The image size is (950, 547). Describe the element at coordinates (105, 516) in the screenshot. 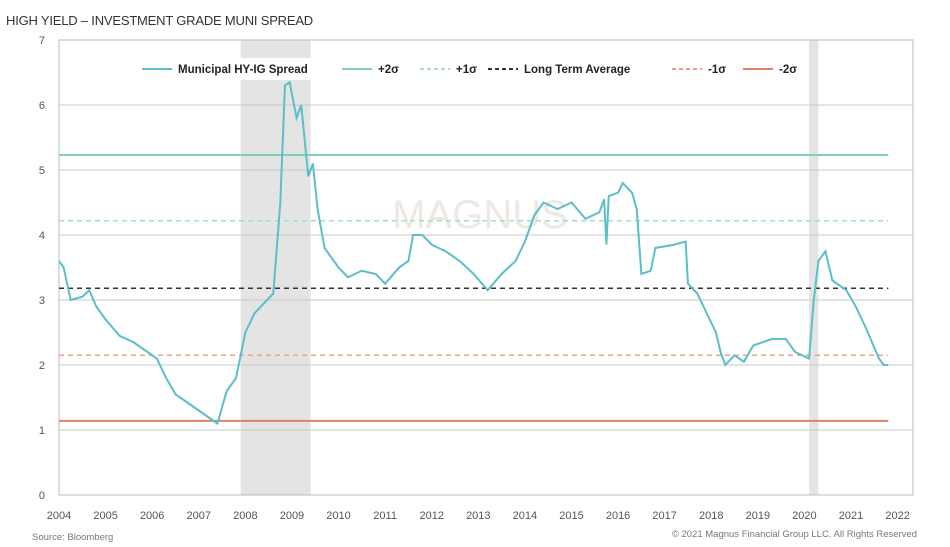

I see `x-tick-label: 2005` at that location.